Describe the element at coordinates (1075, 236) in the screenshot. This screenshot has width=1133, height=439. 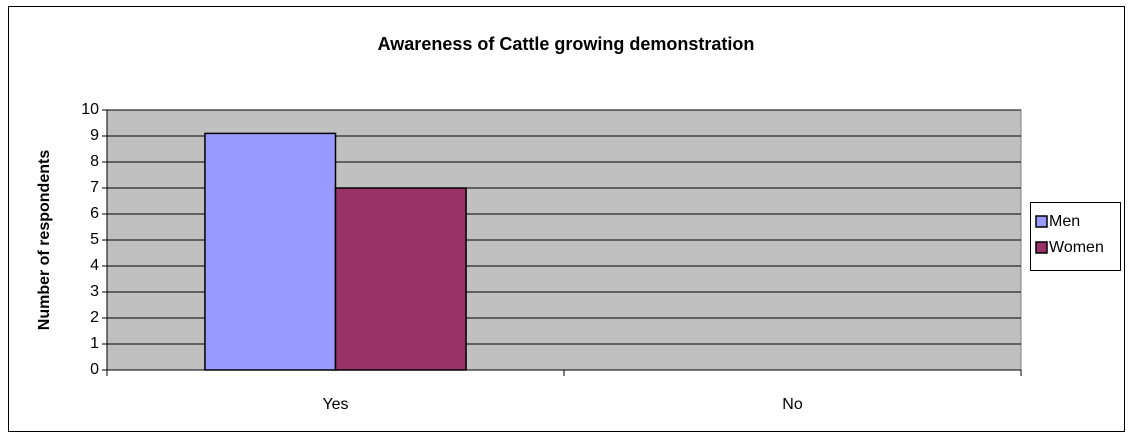
I see `legend-box` at that location.